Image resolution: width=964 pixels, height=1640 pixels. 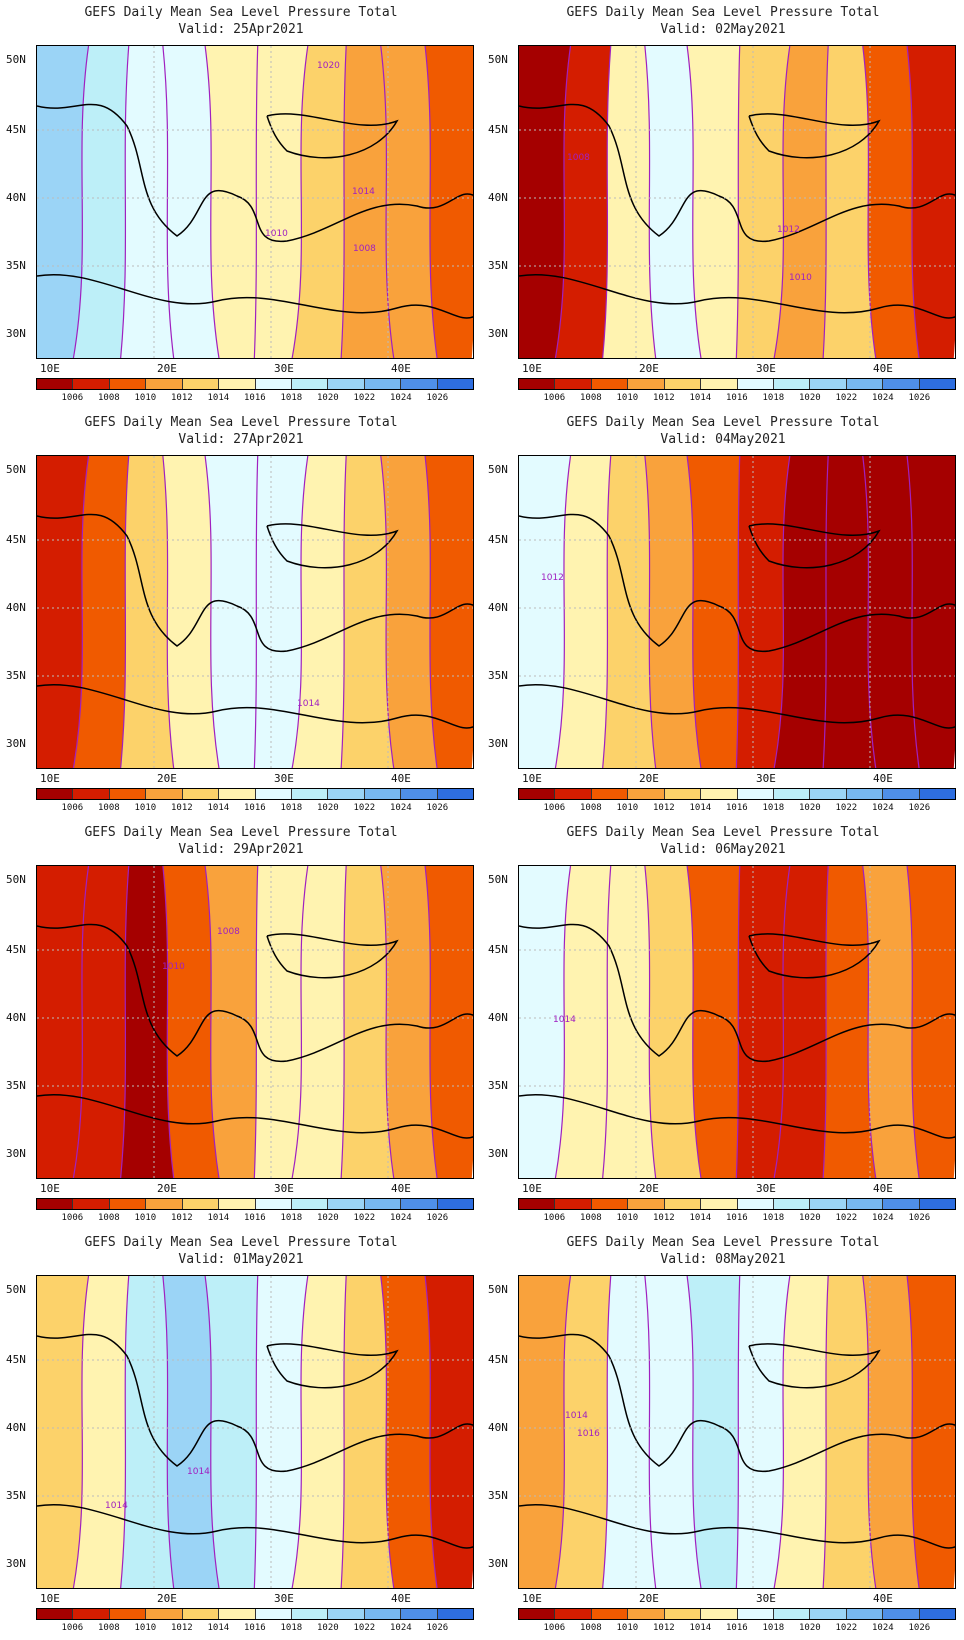 What do you see at coordinates (308, 704) in the screenshot?
I see `contour-label: 1014` at bounding box center [308, 704].